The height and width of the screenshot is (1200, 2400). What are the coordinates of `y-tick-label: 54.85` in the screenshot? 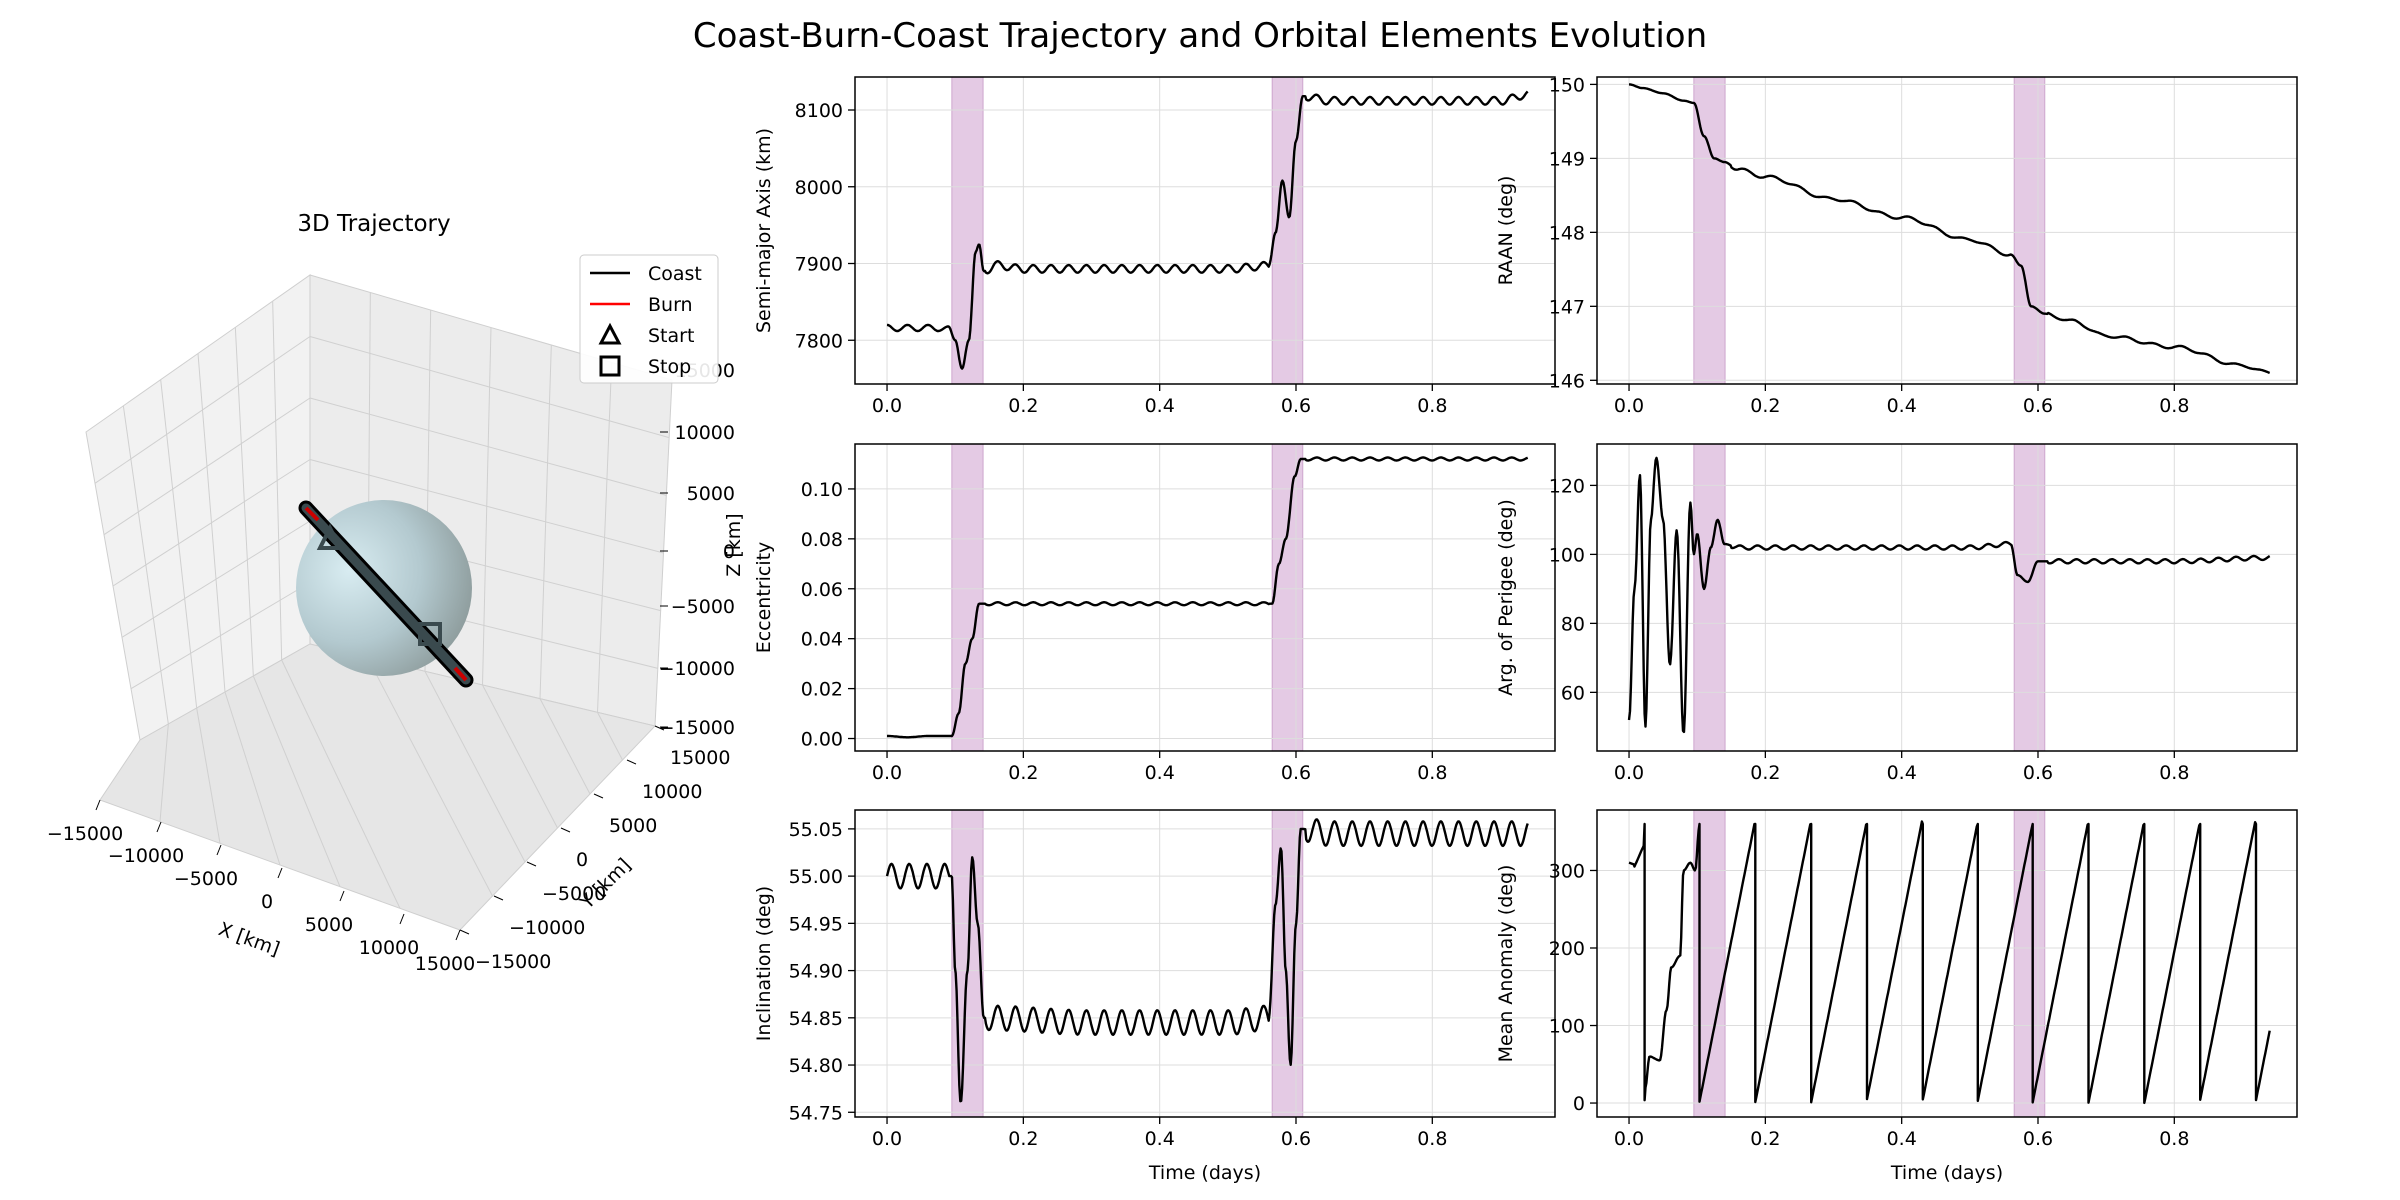 It's located at (816, 1019).